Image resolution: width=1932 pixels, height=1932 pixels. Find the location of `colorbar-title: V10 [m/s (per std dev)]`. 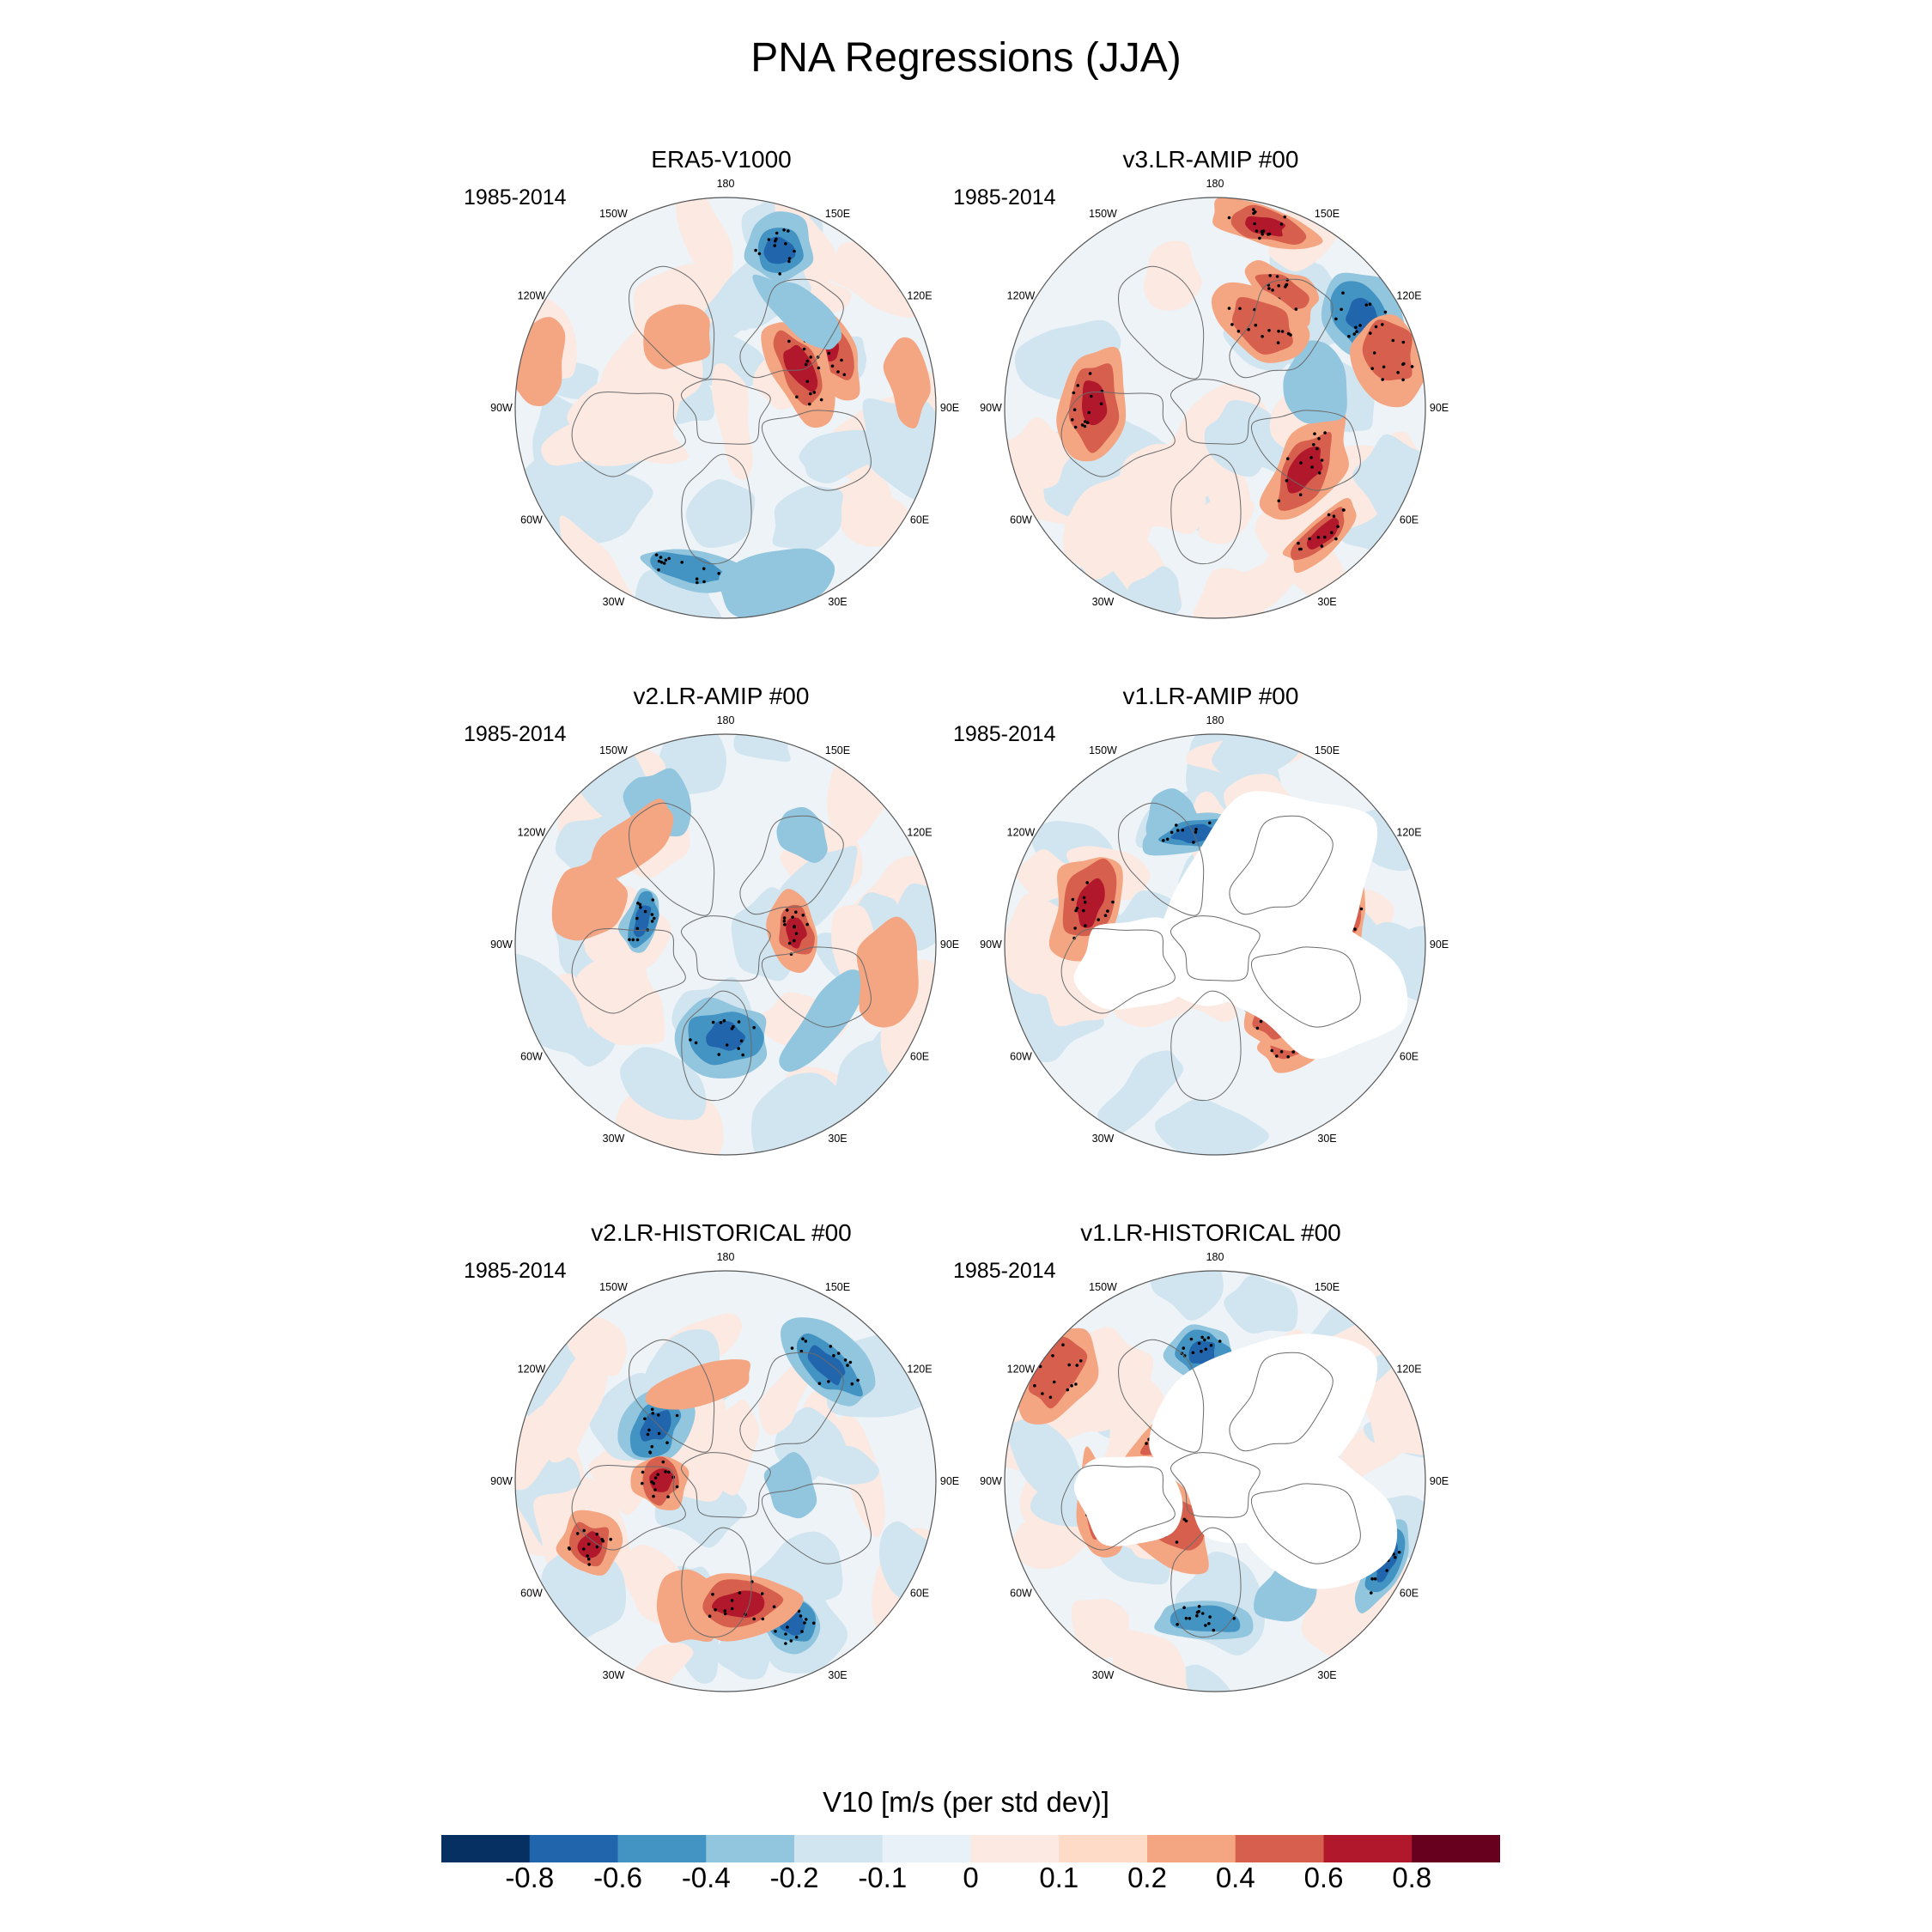

colorbar-title: V10 [m/s (per std dev)] is located at coordinates (966, 1802).